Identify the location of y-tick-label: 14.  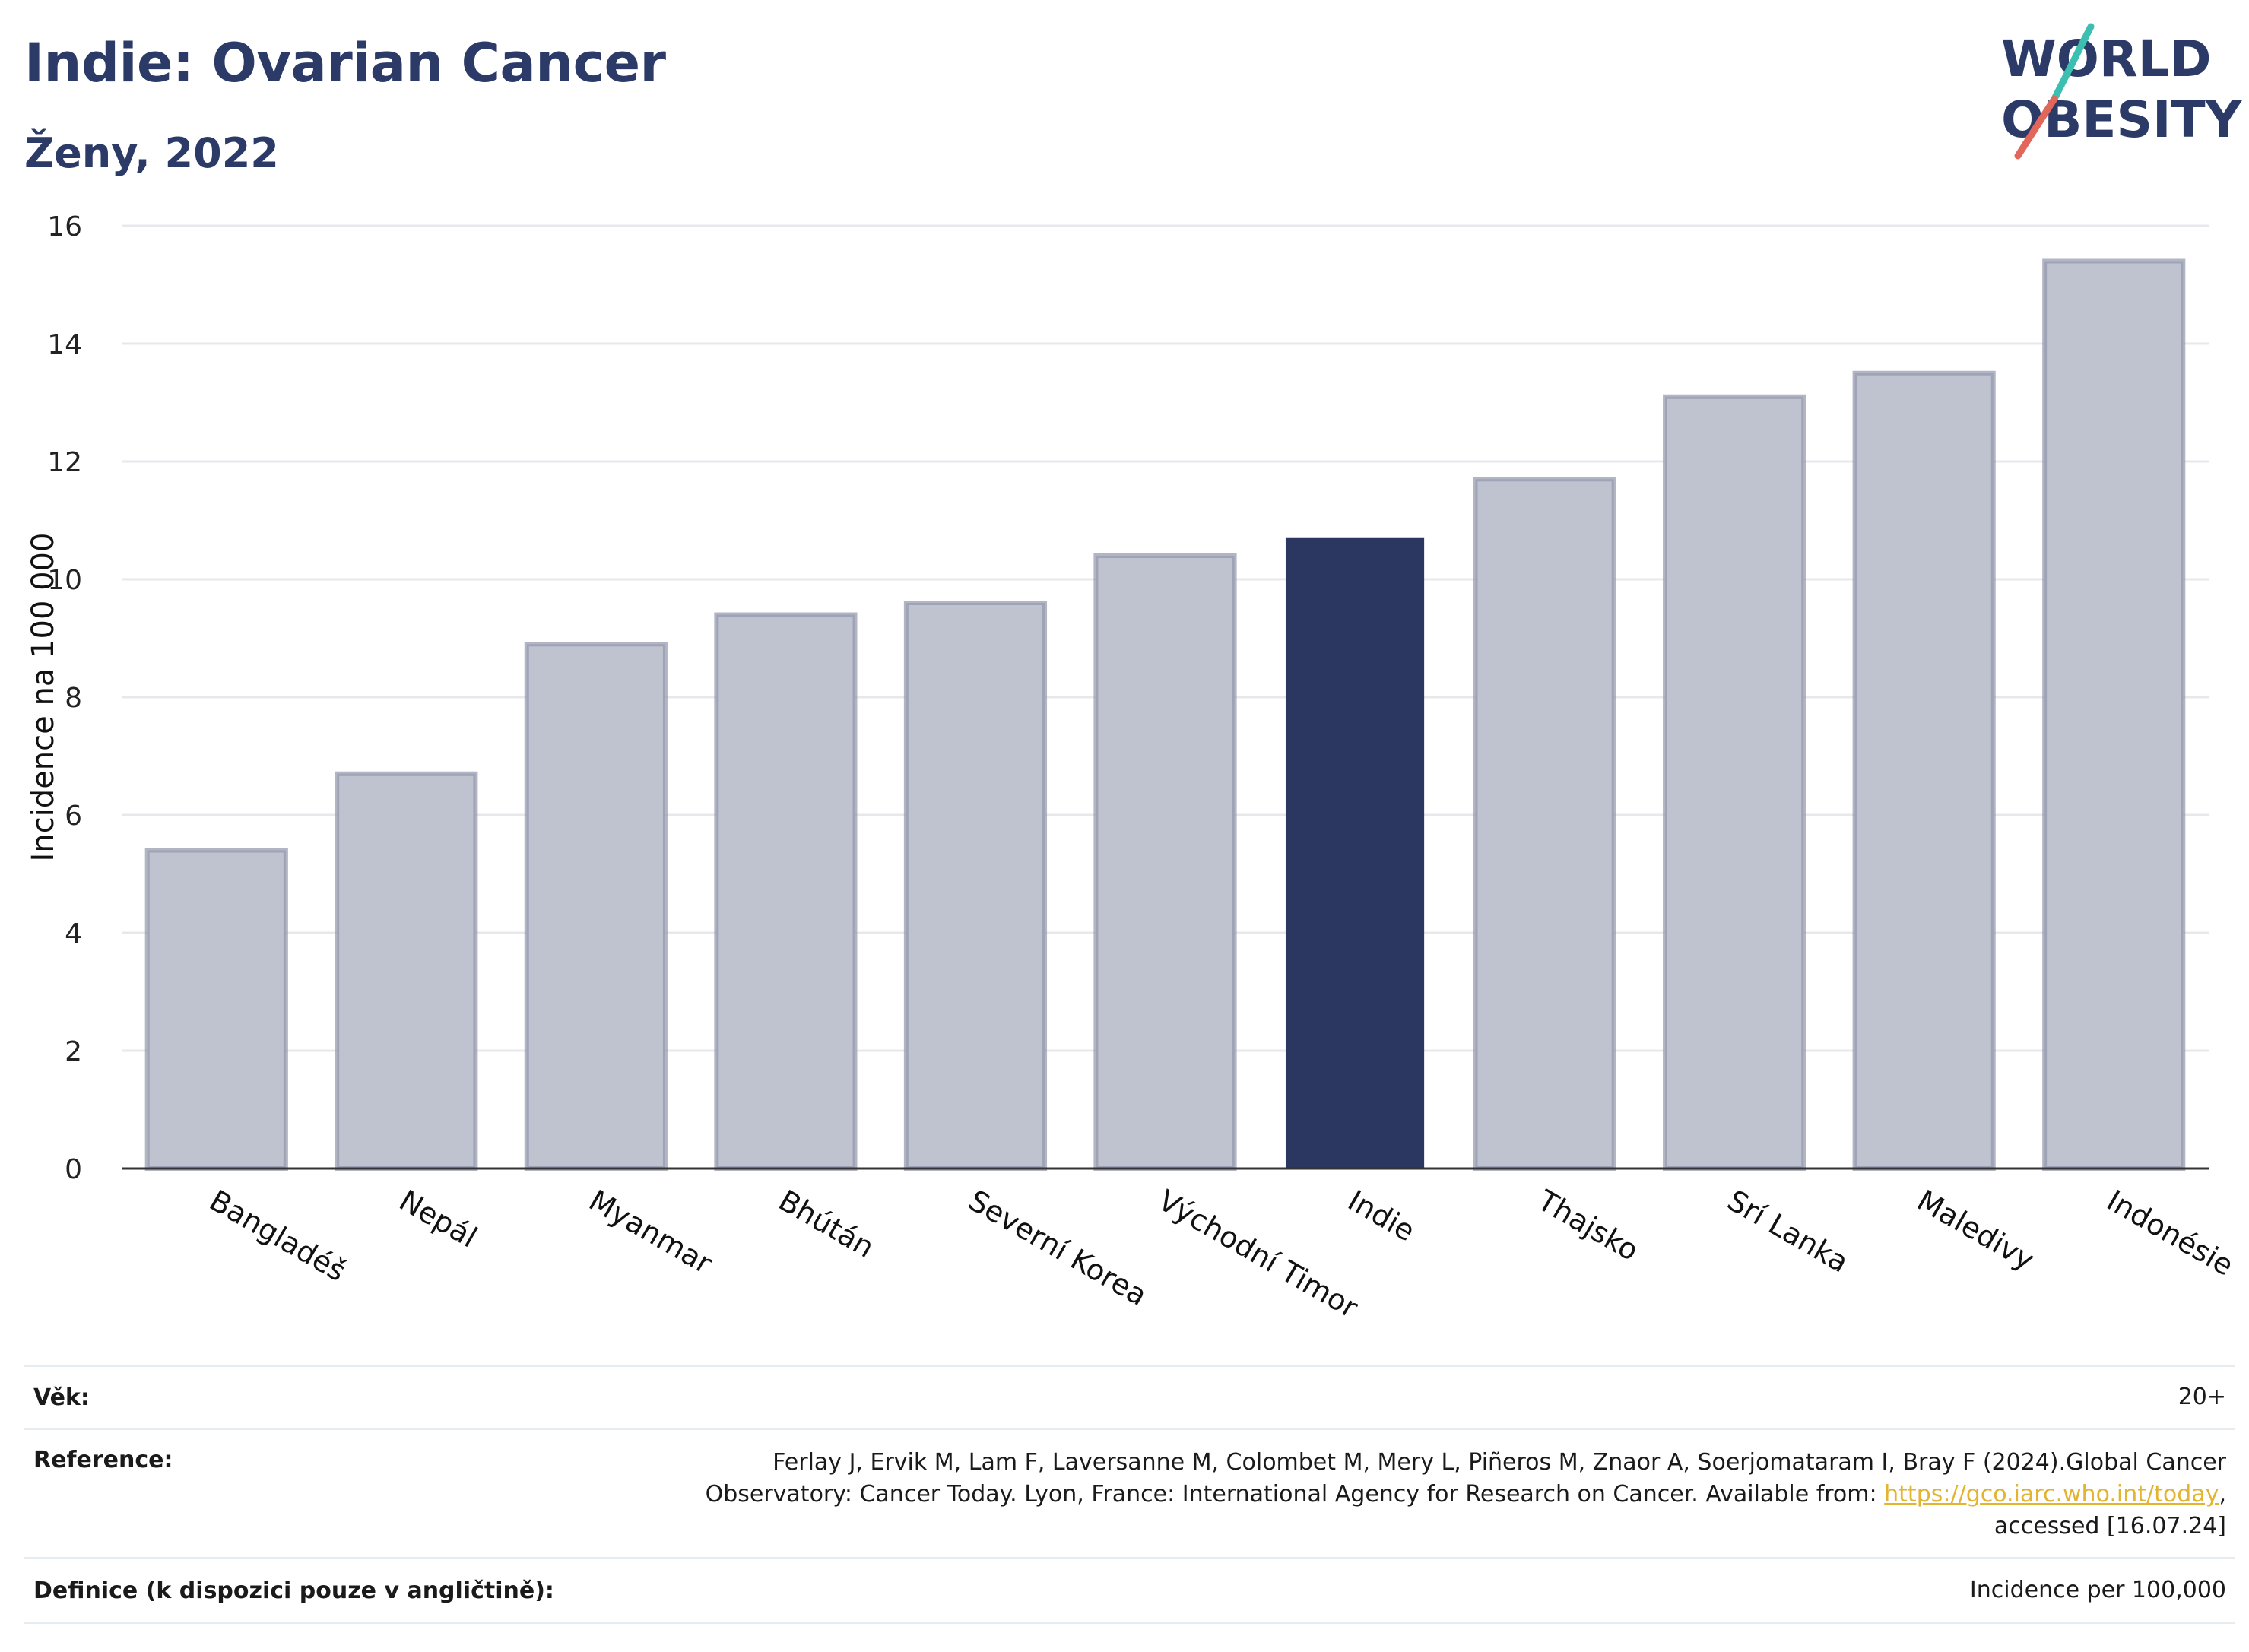
(64, 344).